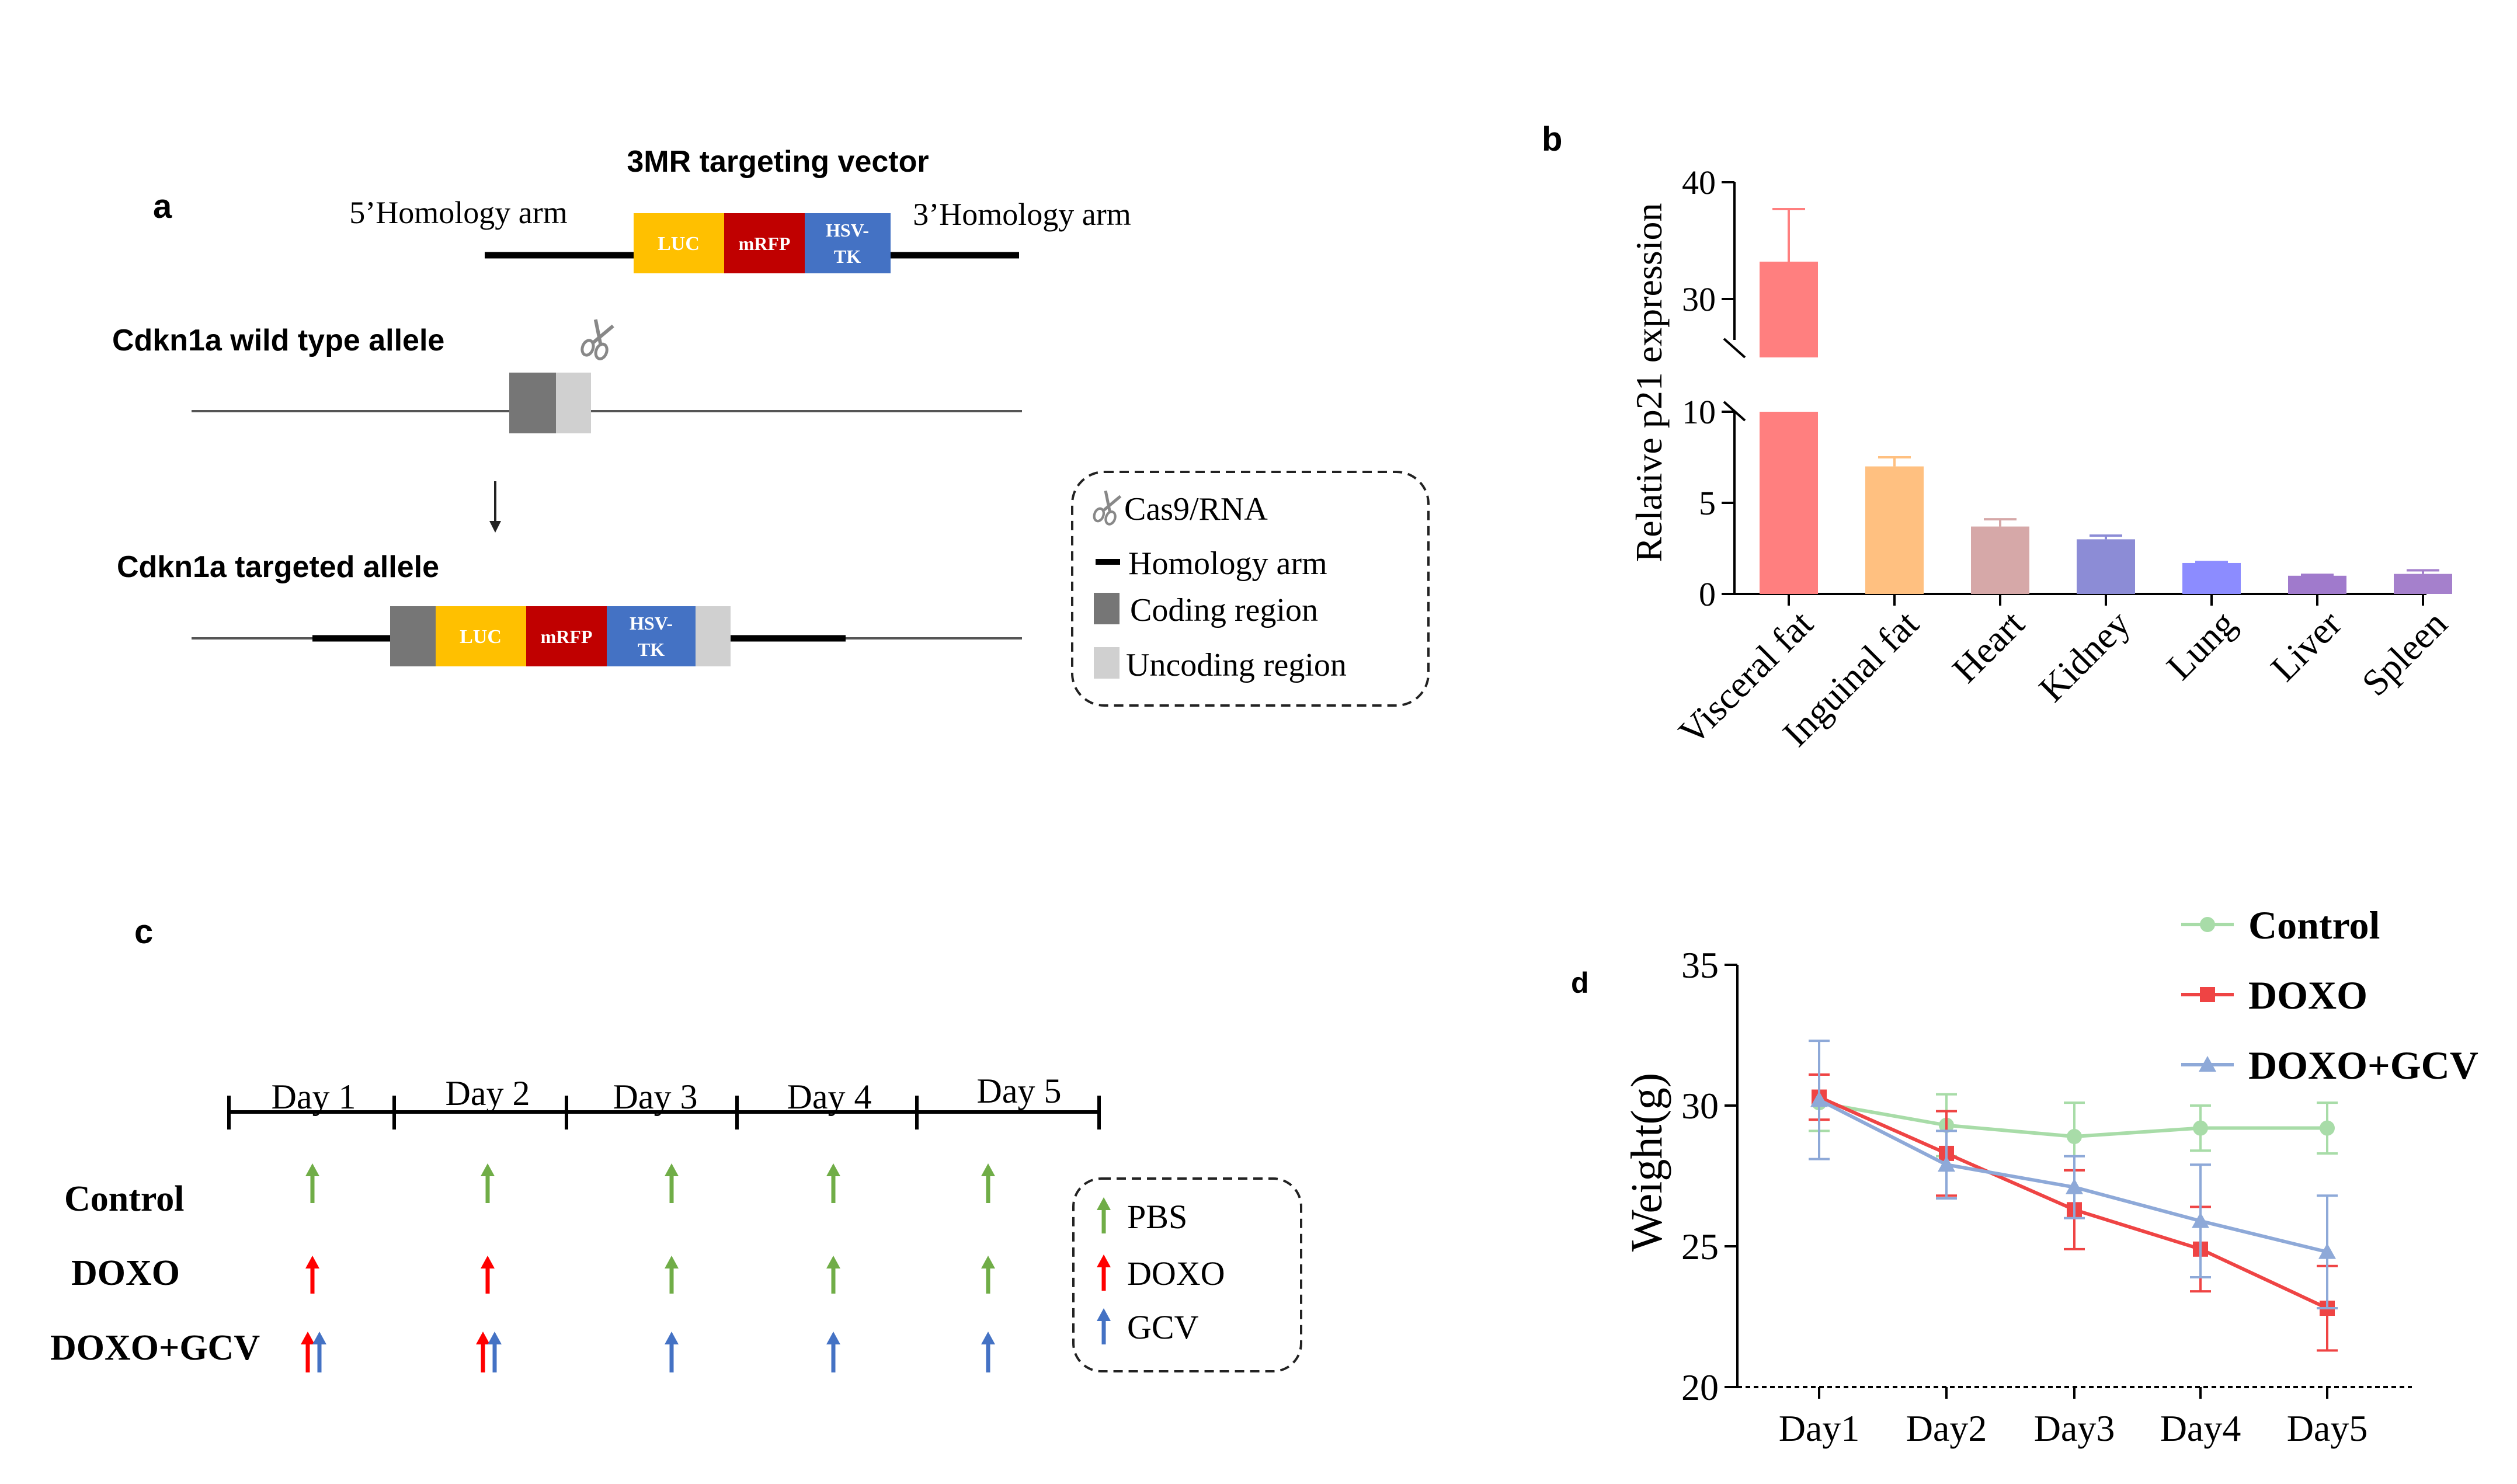  Describe the element at coordinates (1647, 1162) in the screenshot. I see `chart-d-ylabel: Weight(g)` at that location.